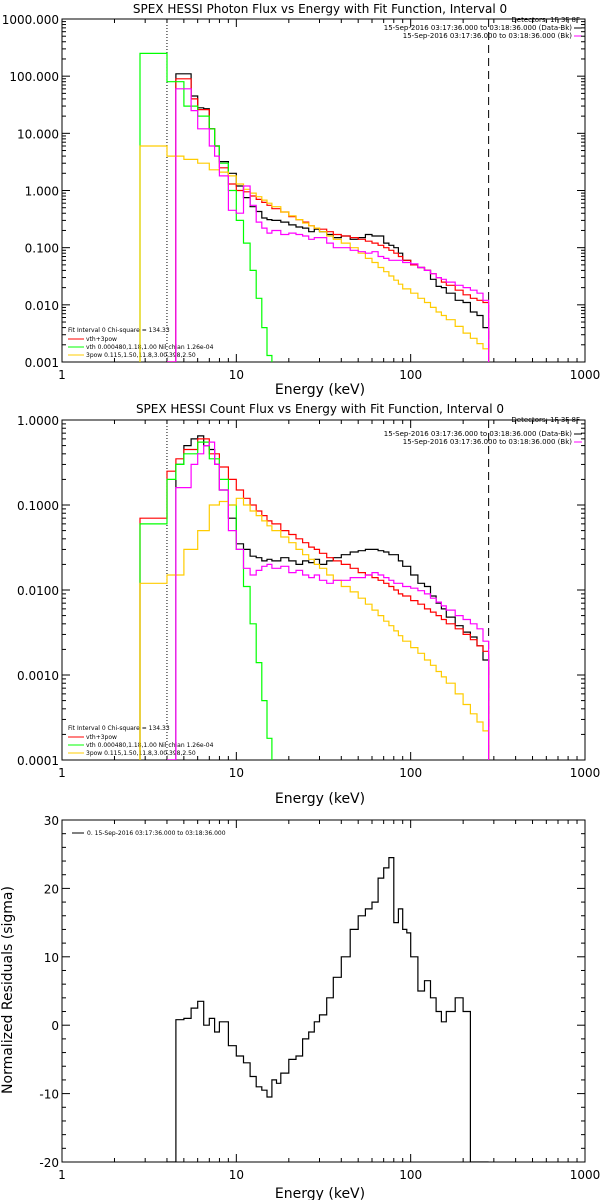  What do you see at coordinates (38, 506) in the screenshot?
I see `y-tick-label: 0.1000` at bounding box center [38, 506].